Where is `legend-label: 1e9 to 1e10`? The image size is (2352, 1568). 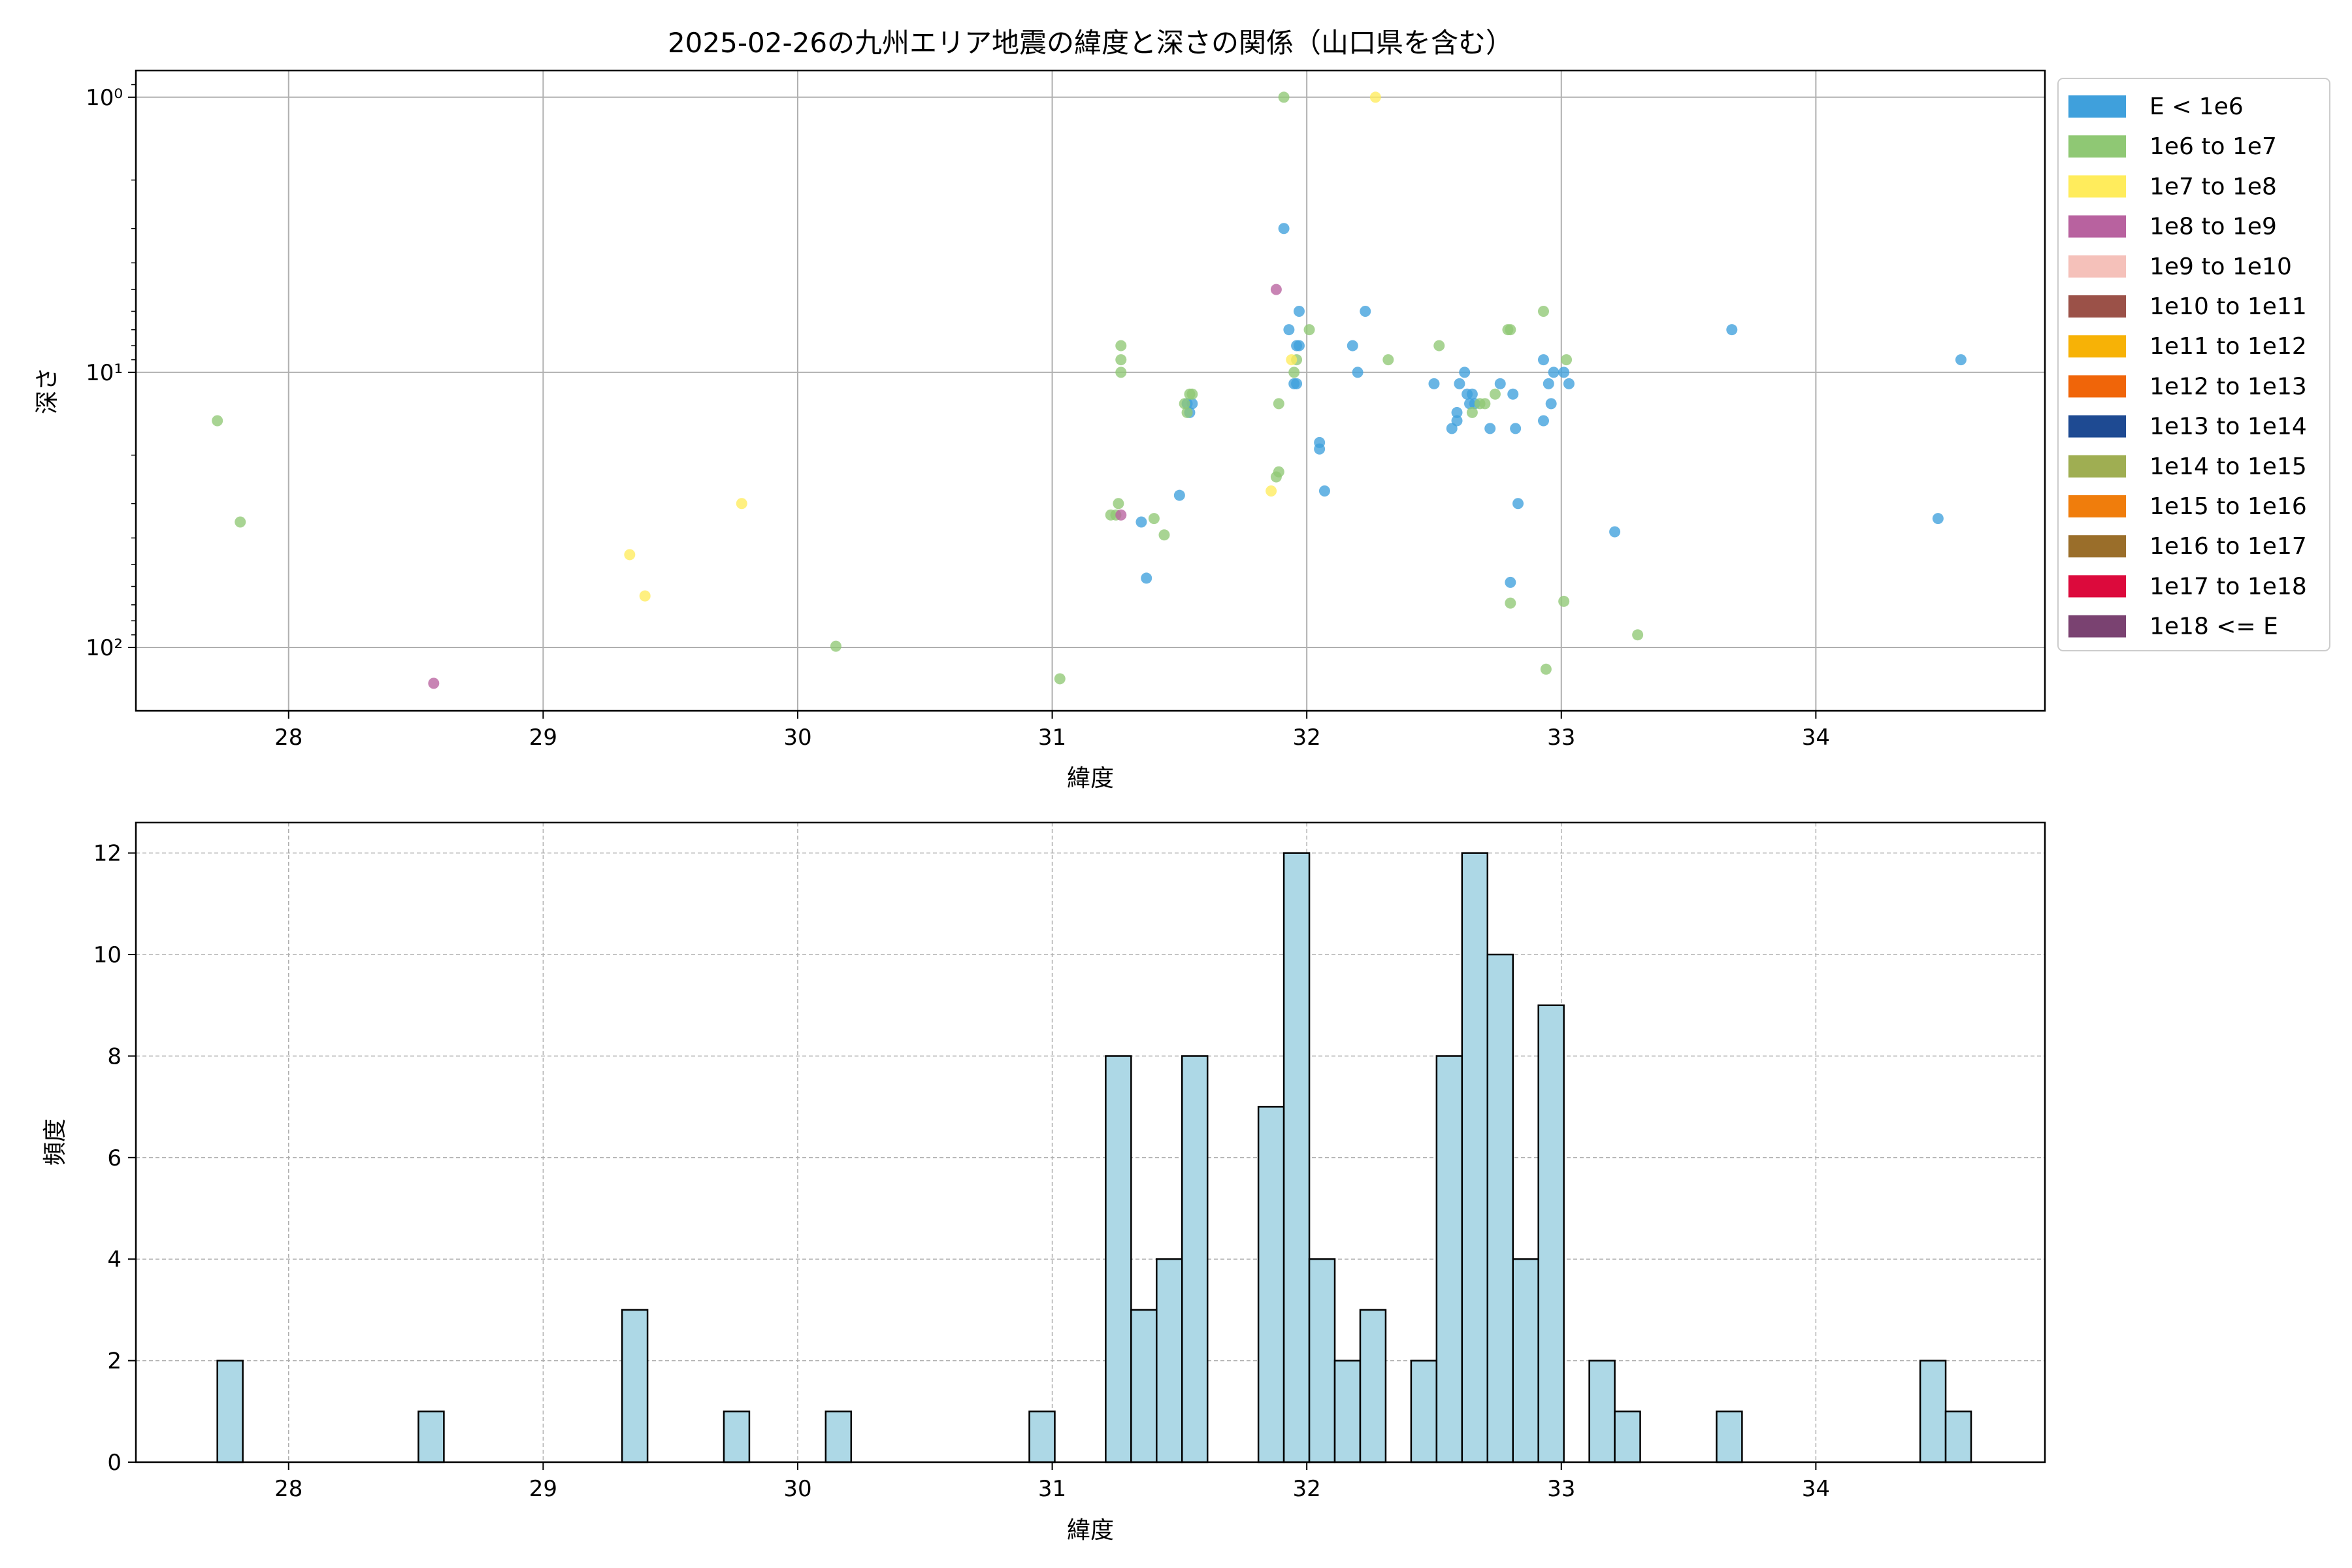 legend-label: 1e9 to 1e10 is located at coordinates (2220, 266).